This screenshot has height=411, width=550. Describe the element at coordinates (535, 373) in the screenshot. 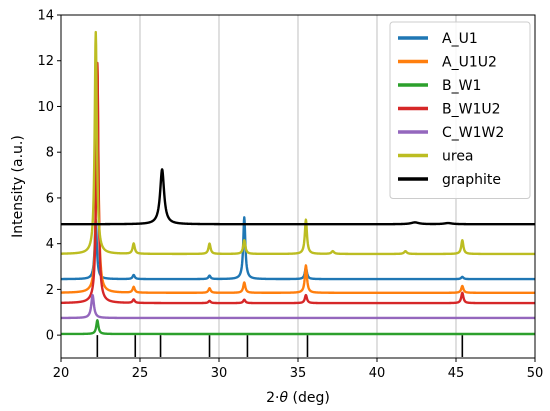

I see `x-tick-label: 50` at that location.